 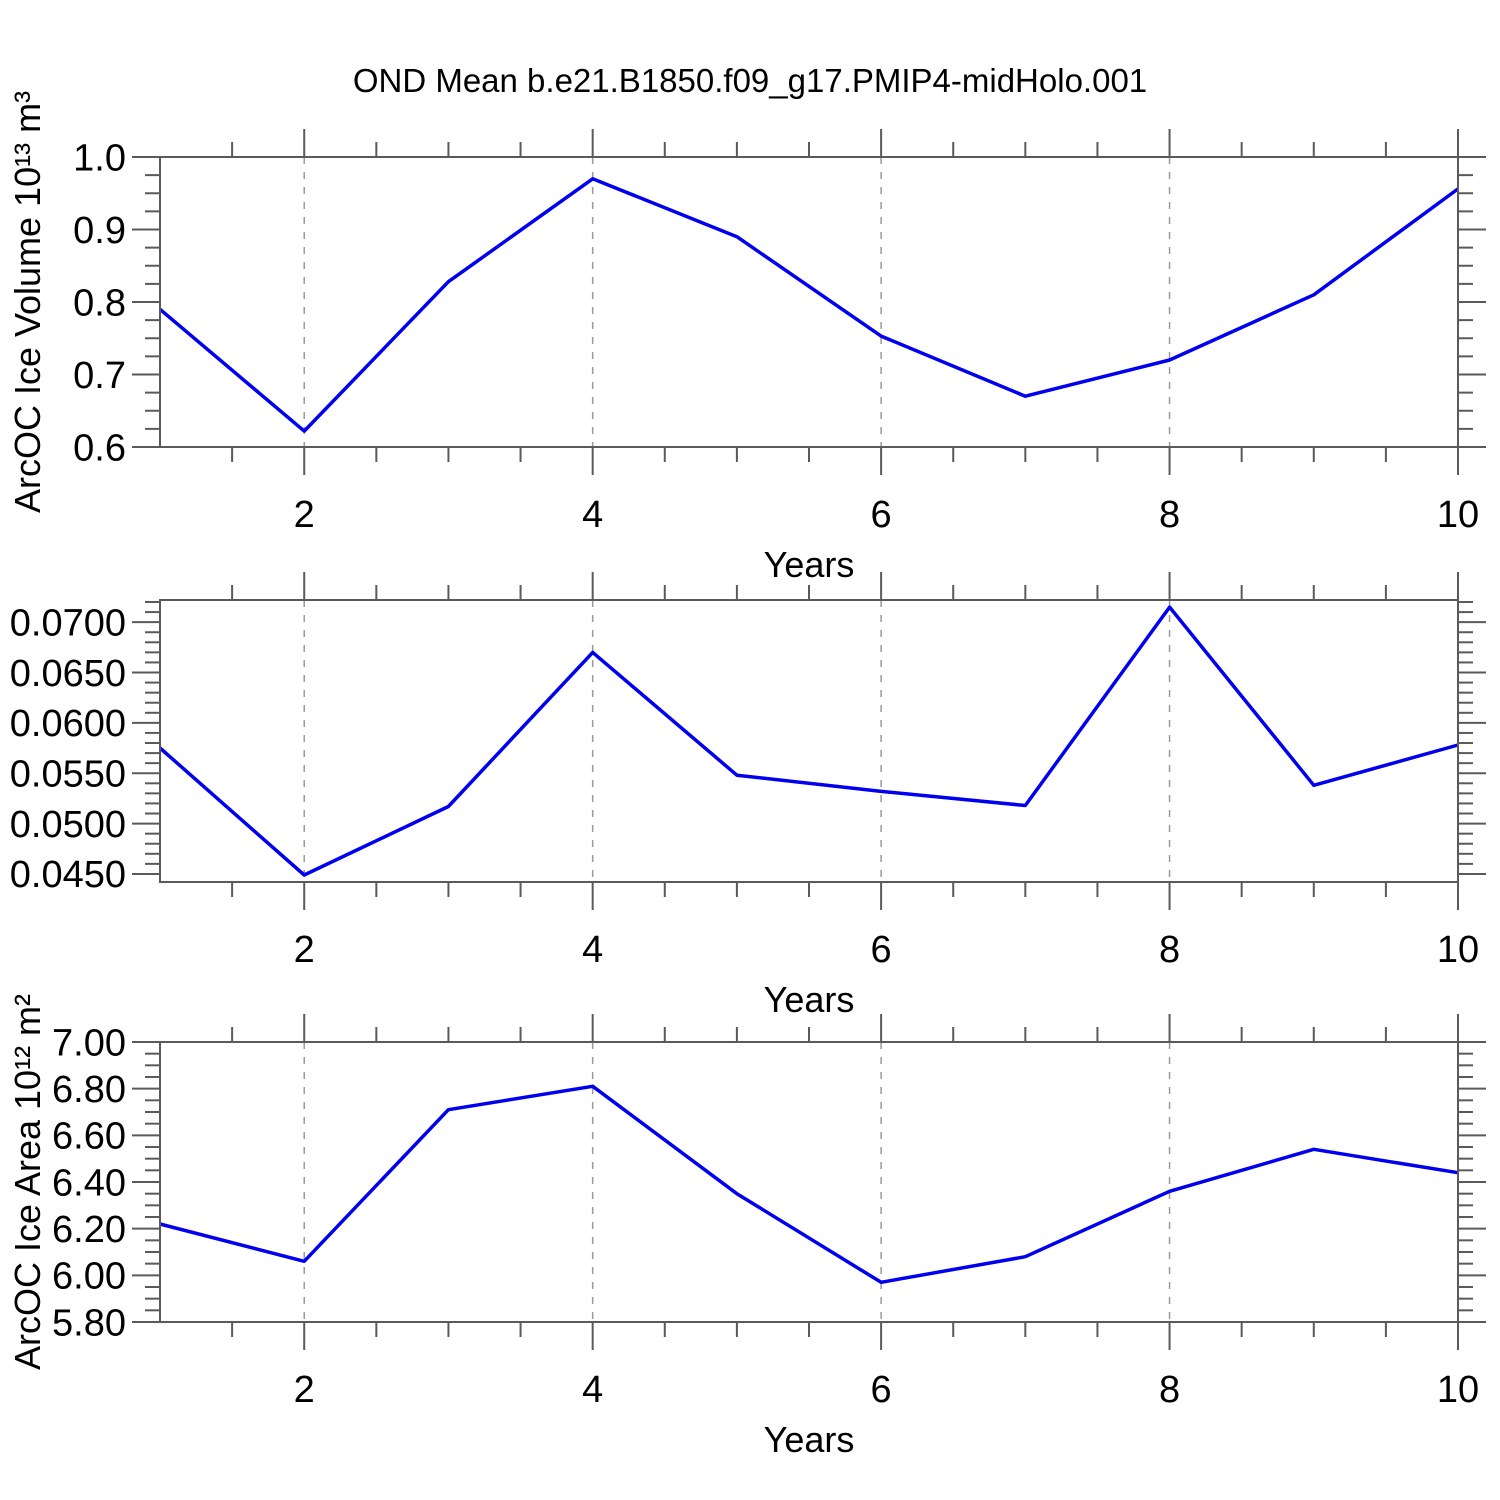 I want to click on y-axis-tick-label: 6.00, so click(x=89, y=1277).